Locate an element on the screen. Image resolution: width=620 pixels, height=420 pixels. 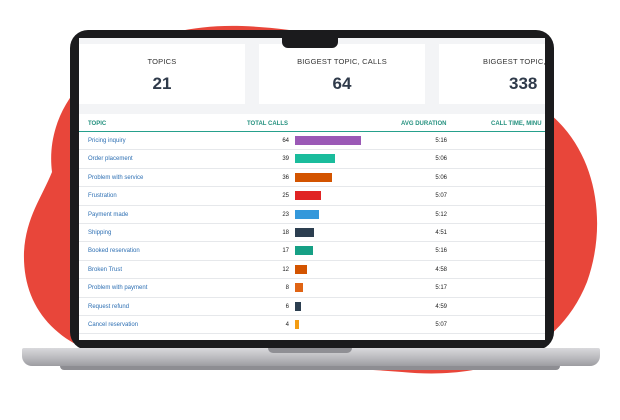
topic-link: Problem with payment is located at coordinates (118, 288).